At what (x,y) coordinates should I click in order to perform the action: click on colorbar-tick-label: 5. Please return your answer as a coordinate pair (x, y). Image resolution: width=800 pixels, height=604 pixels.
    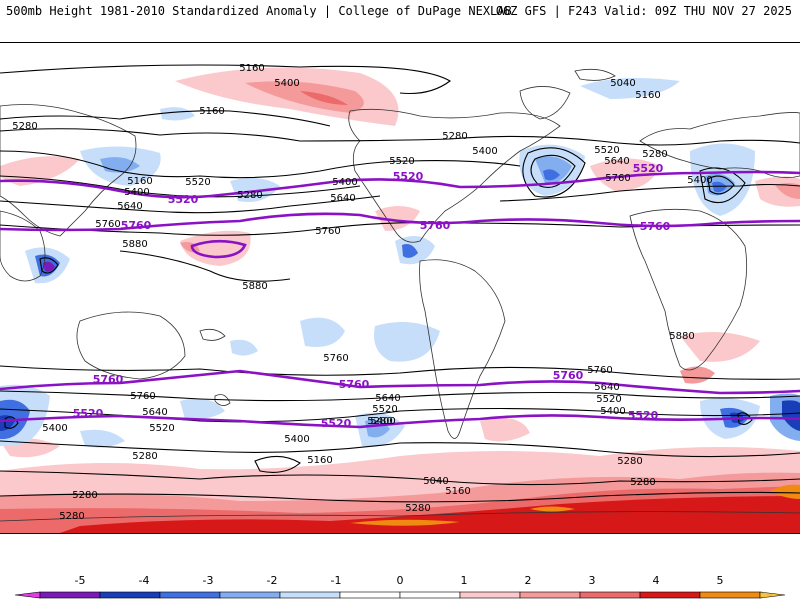
    Looking at the image, I should click on (720, 580).